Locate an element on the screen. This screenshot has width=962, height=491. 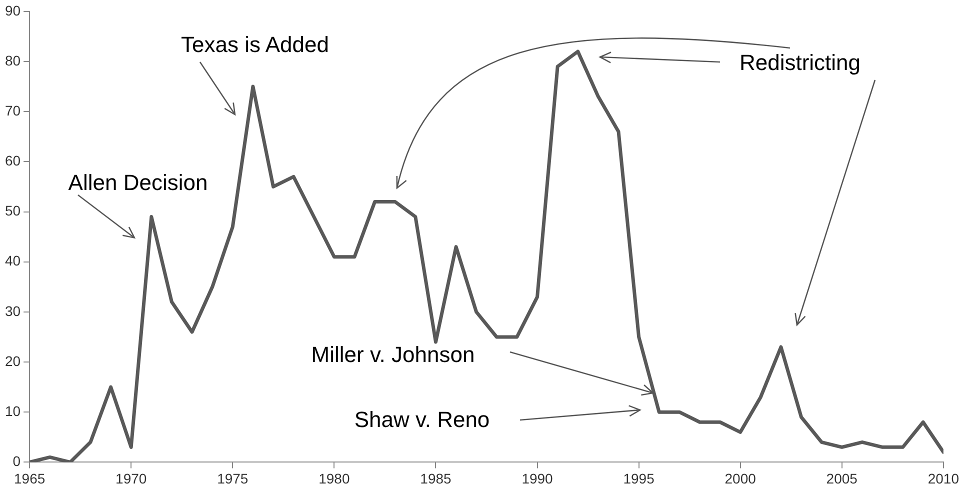
y-tick-label: 30 is located at coordinates (12, 310).